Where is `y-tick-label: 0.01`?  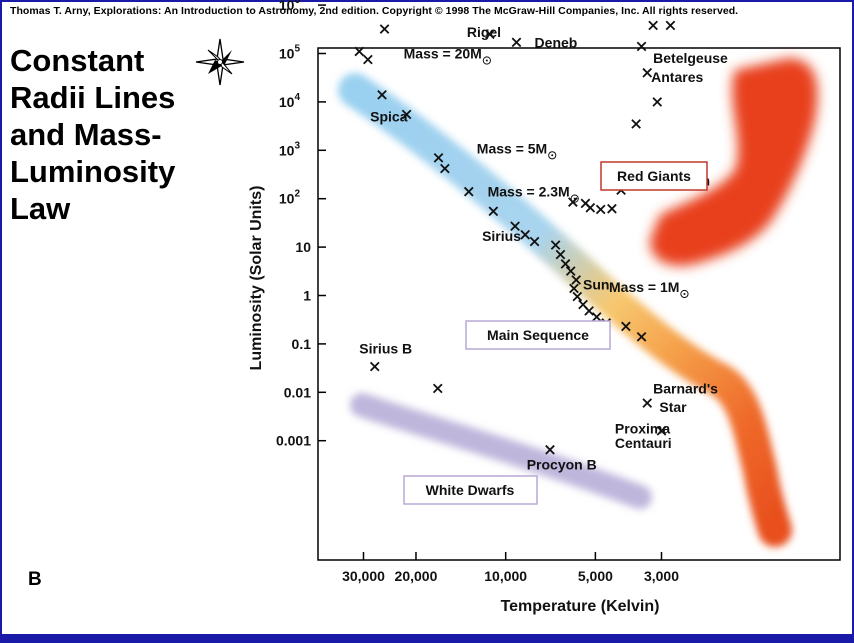
y-tick-label: 0.01 is located at coordinates (297, 392).